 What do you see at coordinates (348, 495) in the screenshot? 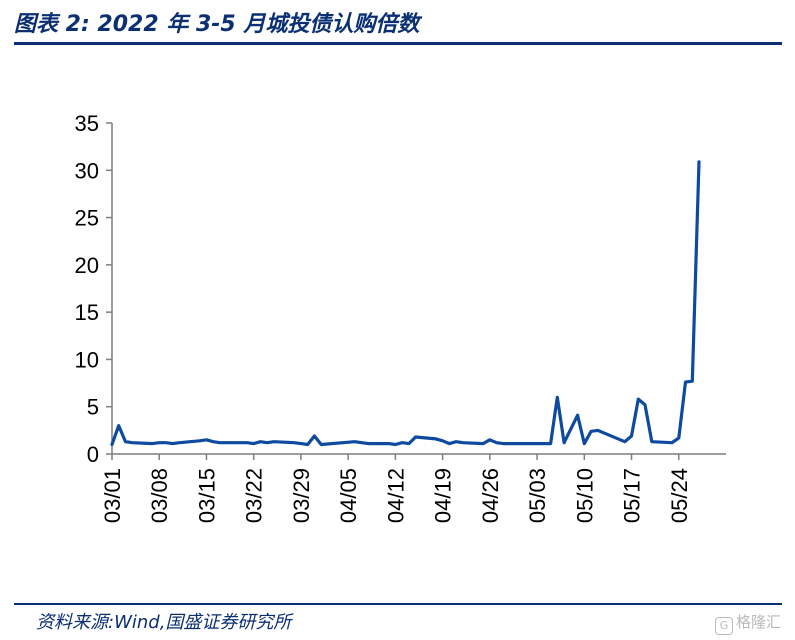
I see `x-tick-label: 04/05` at bounding box center [348, 495].